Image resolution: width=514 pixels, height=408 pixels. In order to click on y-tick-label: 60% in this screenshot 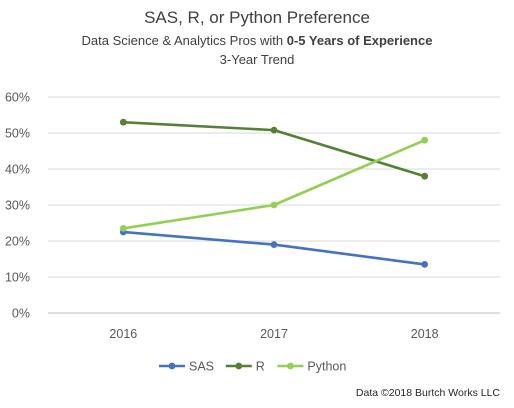, I will do `click(17, 98)`.